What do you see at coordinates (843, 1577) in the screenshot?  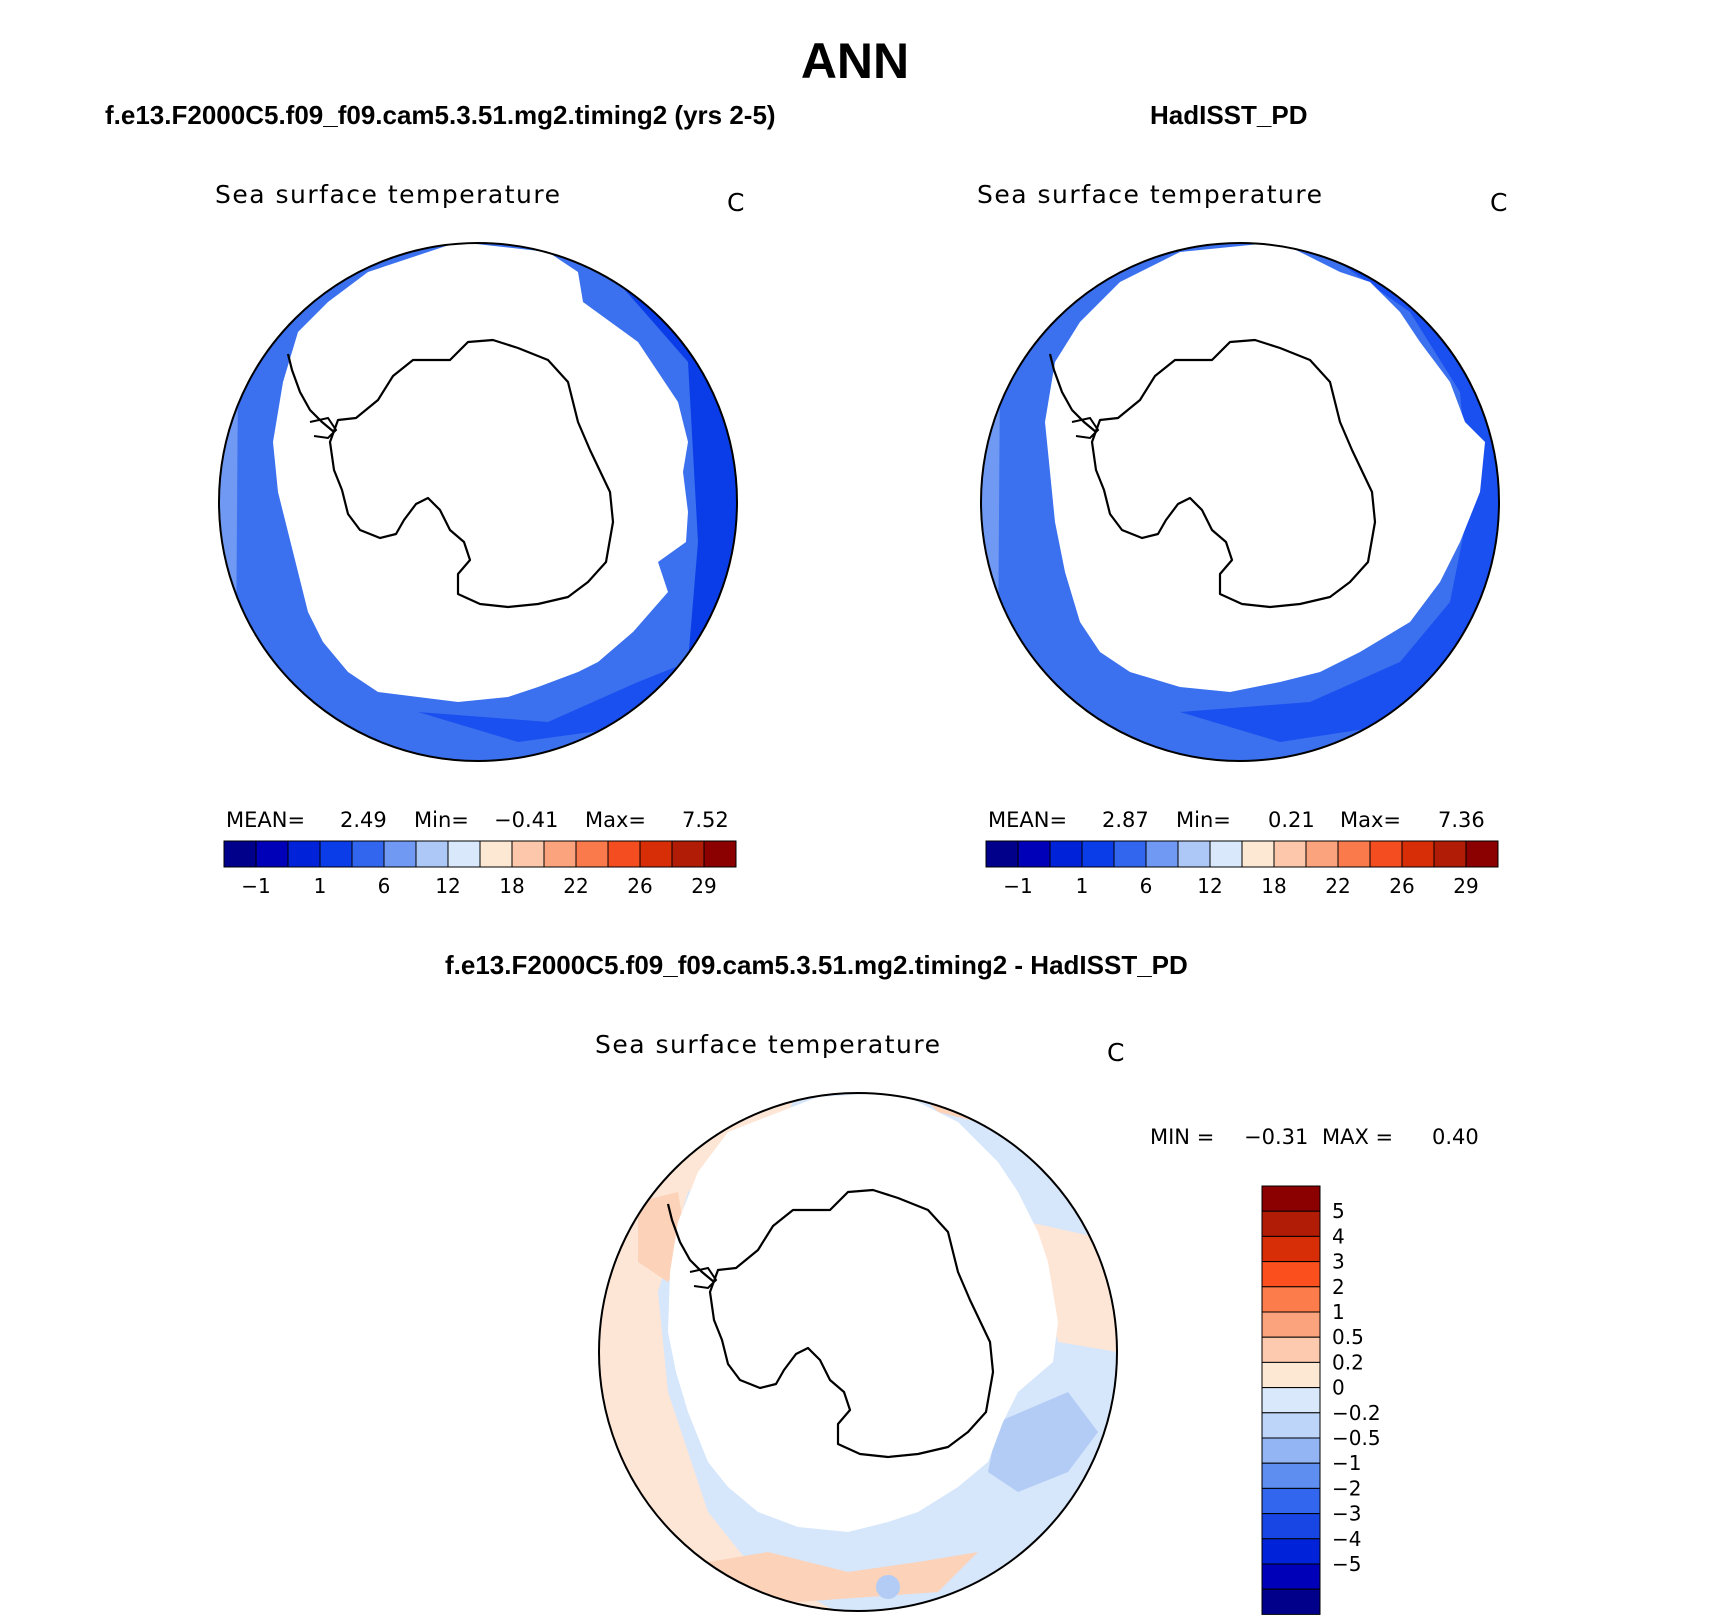 I see `diff-warm-patch-south` at bounding box center [843, 1577].